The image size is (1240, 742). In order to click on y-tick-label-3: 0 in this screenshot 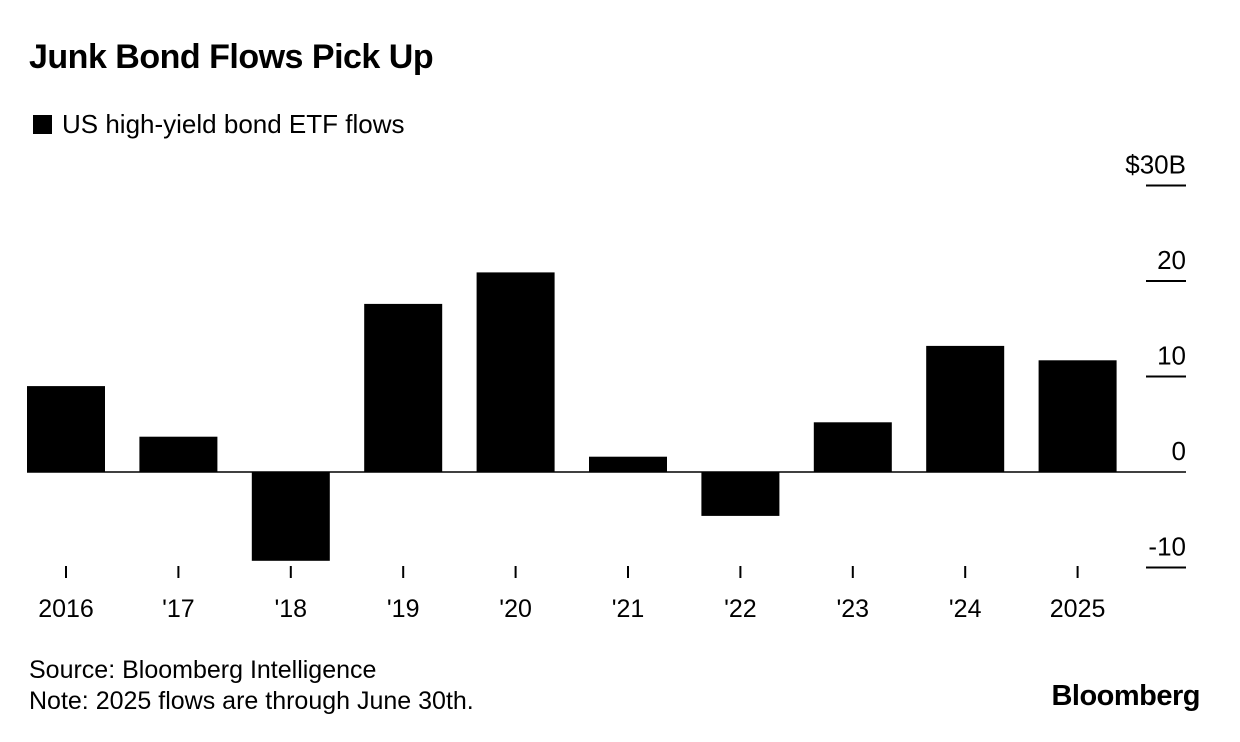, I will do `click(1179, 451)`.